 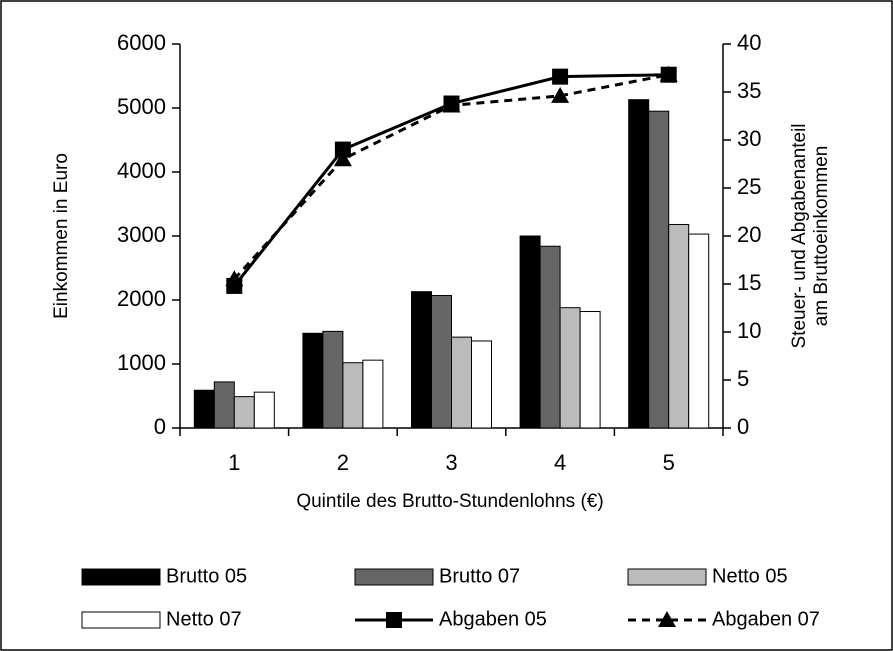 What do you see at coordinates (766, 619) in the screenshot?
I see `legend-label: Abgaben 07` at bounding box center [766, 619].